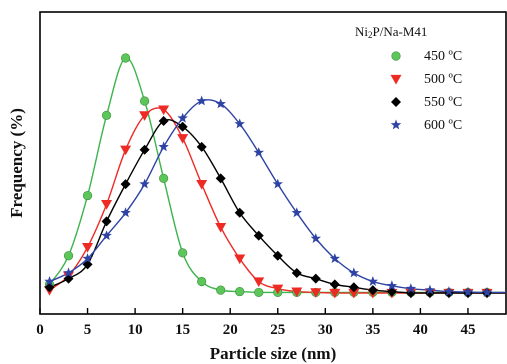  Describe the element at coordinates (230, 330) in the screenshot. I see `x-tick-label: 20` at that location.